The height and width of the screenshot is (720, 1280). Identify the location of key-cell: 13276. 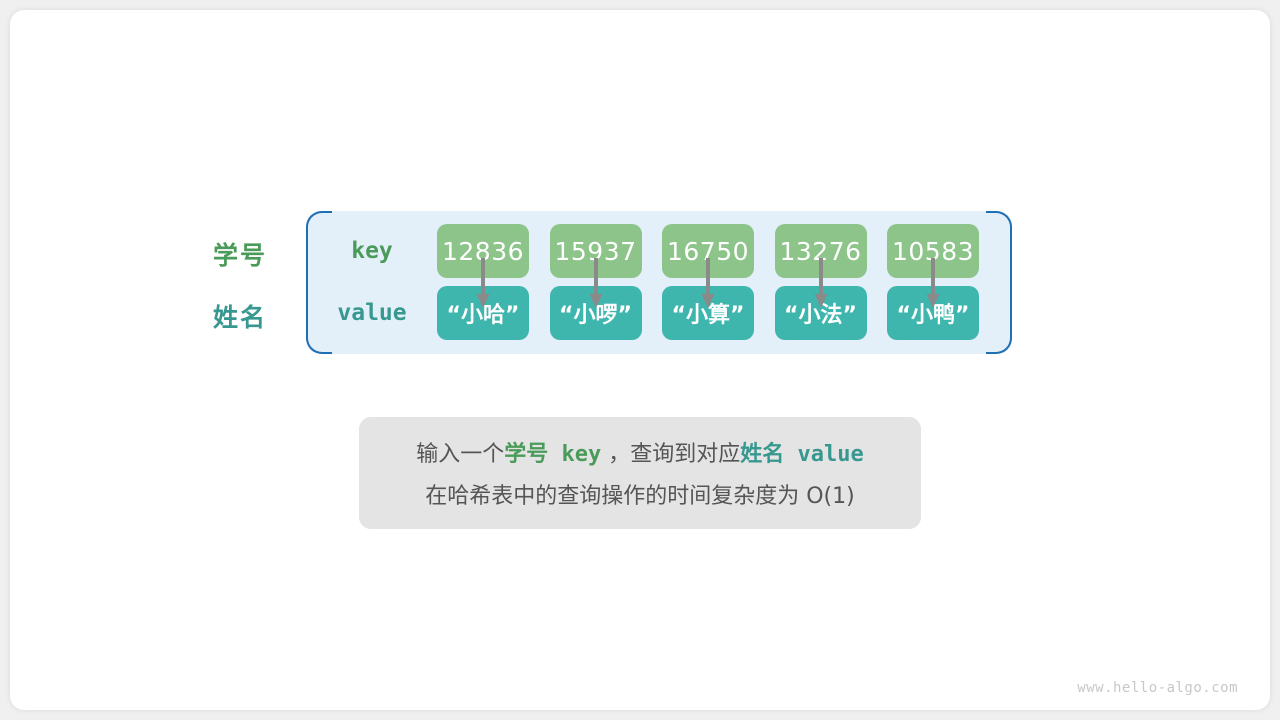
(820, 251).